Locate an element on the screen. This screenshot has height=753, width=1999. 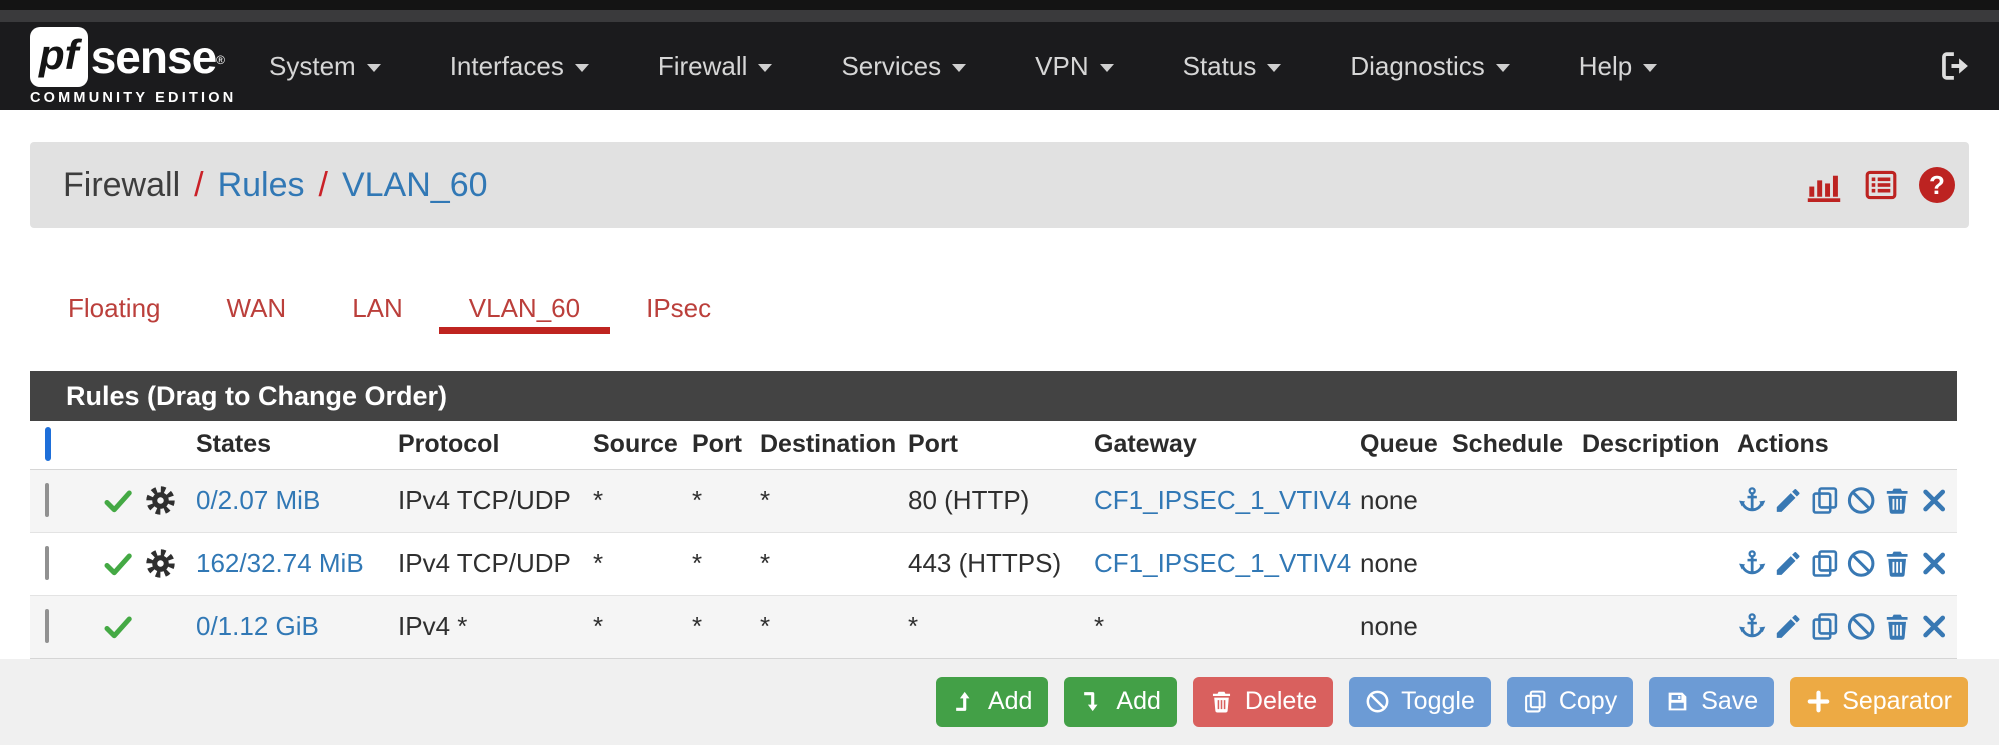
column-gateway: Gateway is located at coordinates (1145, 444).